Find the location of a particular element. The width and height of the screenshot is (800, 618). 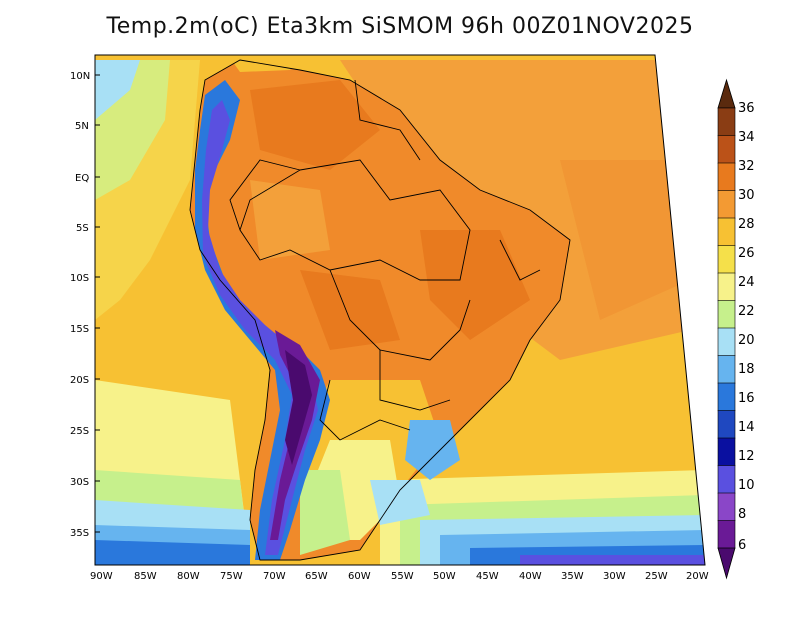

colorbar-label: 28 is located at coordinates (746, 224).